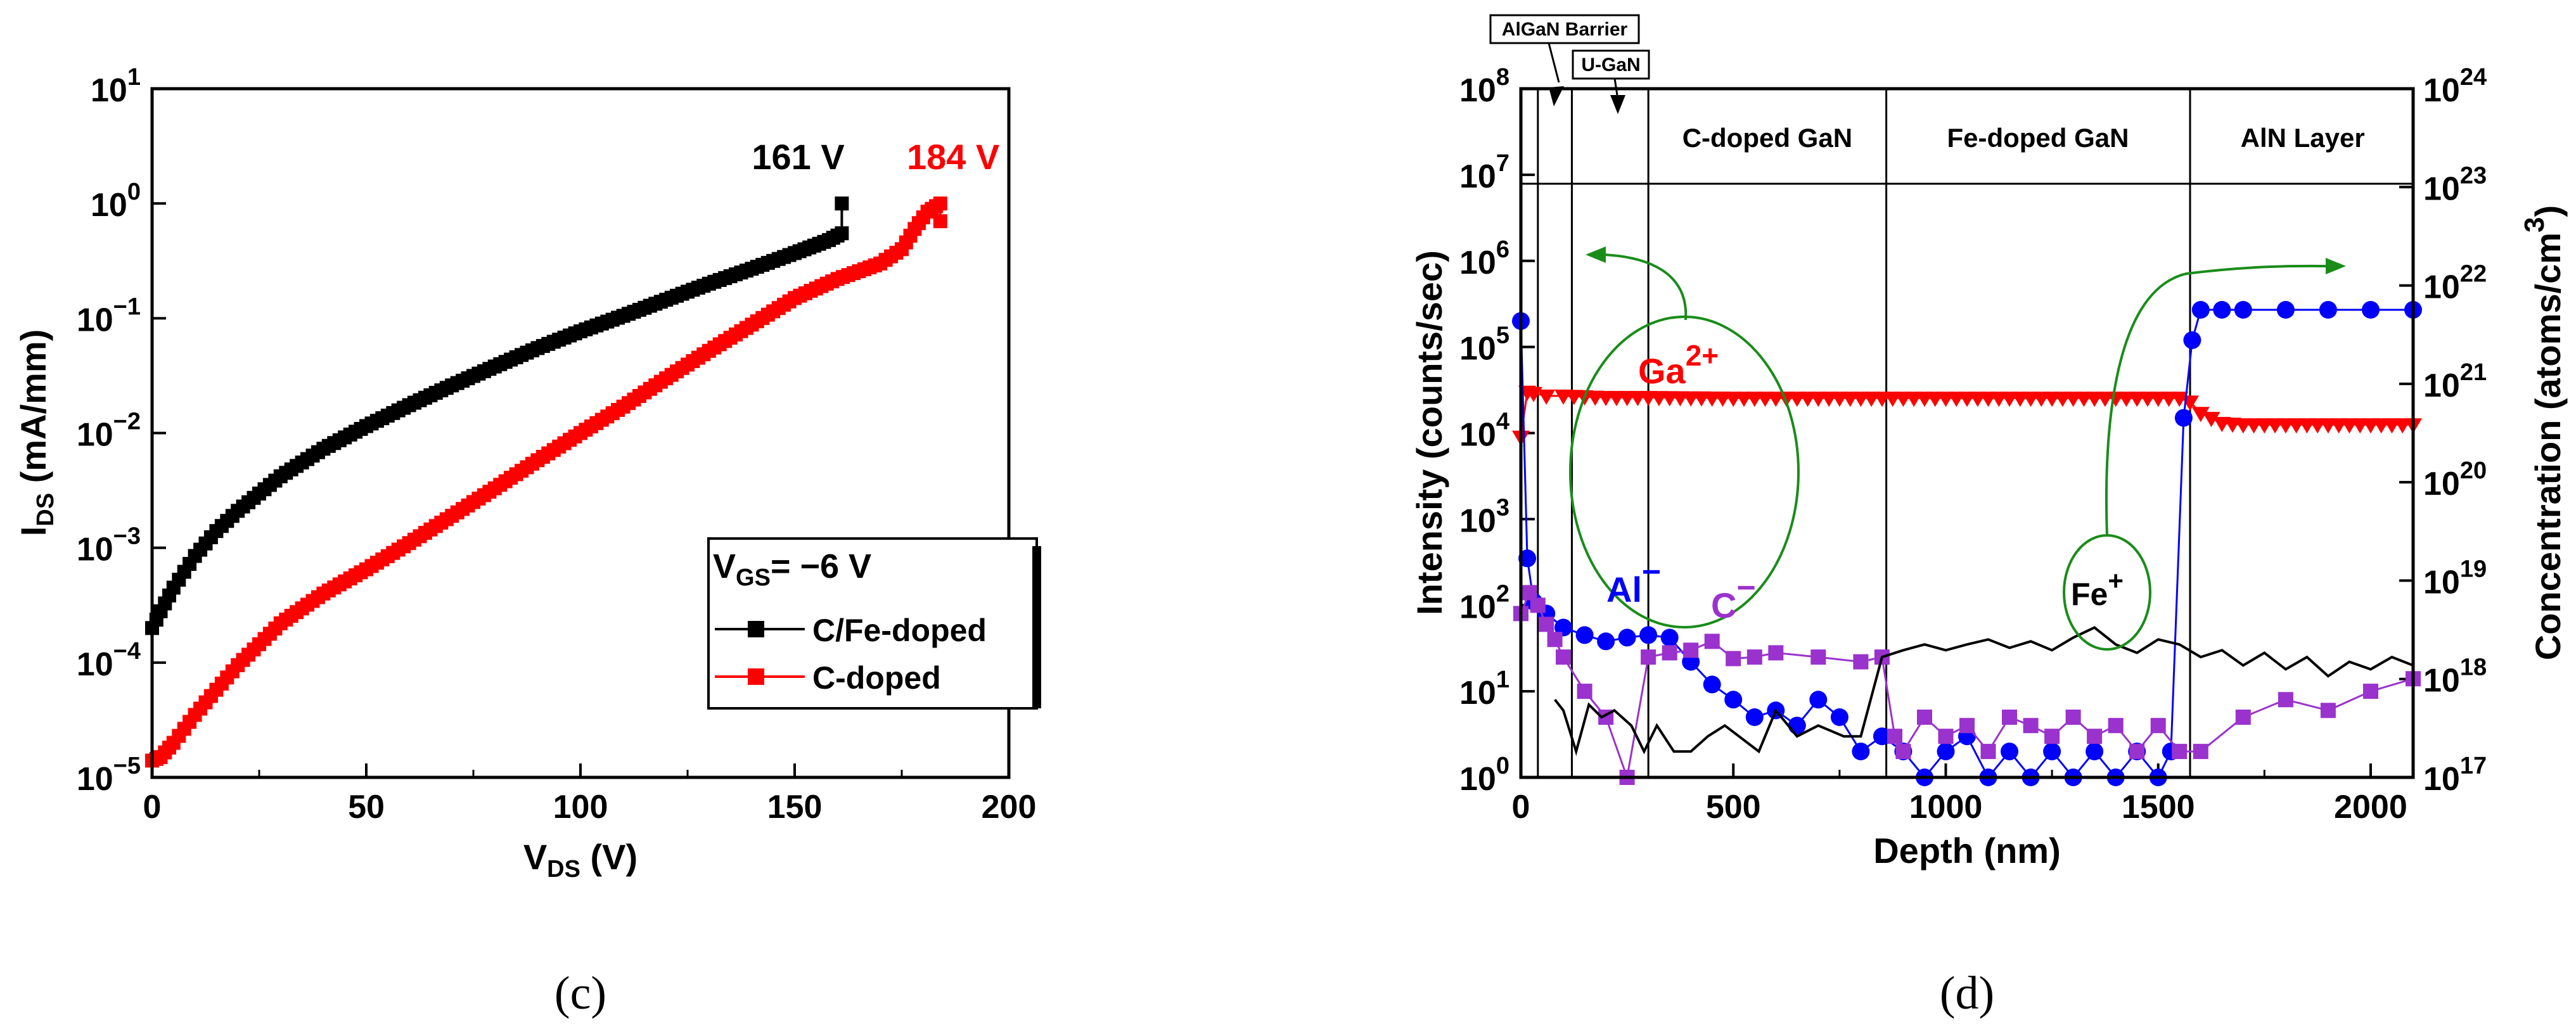  I want to click on d-y2-tick-label: 10²², so click(2455, 283).